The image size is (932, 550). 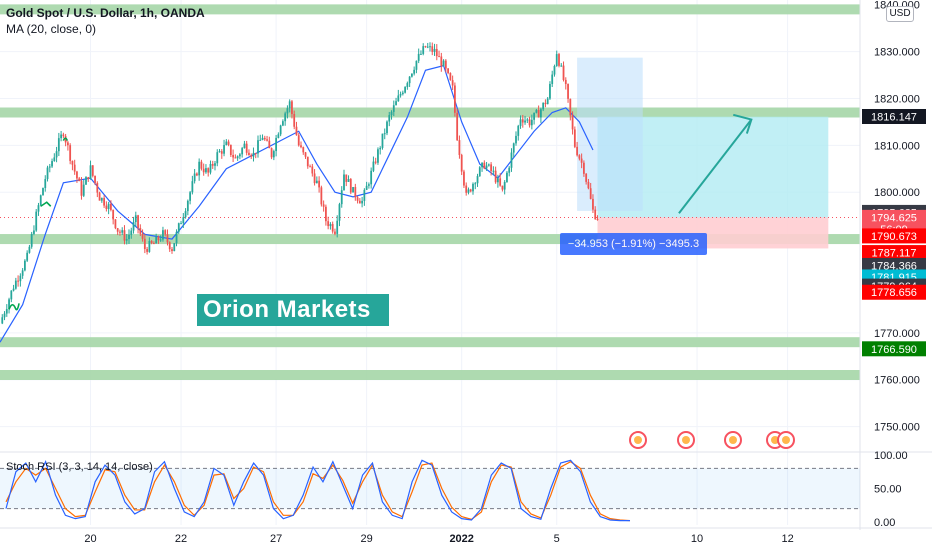 What do you see at coordinates (897, 193) in the screenshot?
I see `y-tick-label-2: 1800.000` at bounding box center [897, 193].